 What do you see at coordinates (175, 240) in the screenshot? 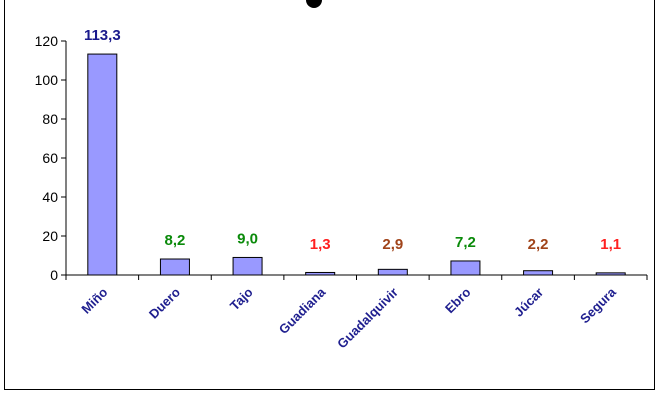
I see `data-label: 8,2` at bounding box center [175, 240].